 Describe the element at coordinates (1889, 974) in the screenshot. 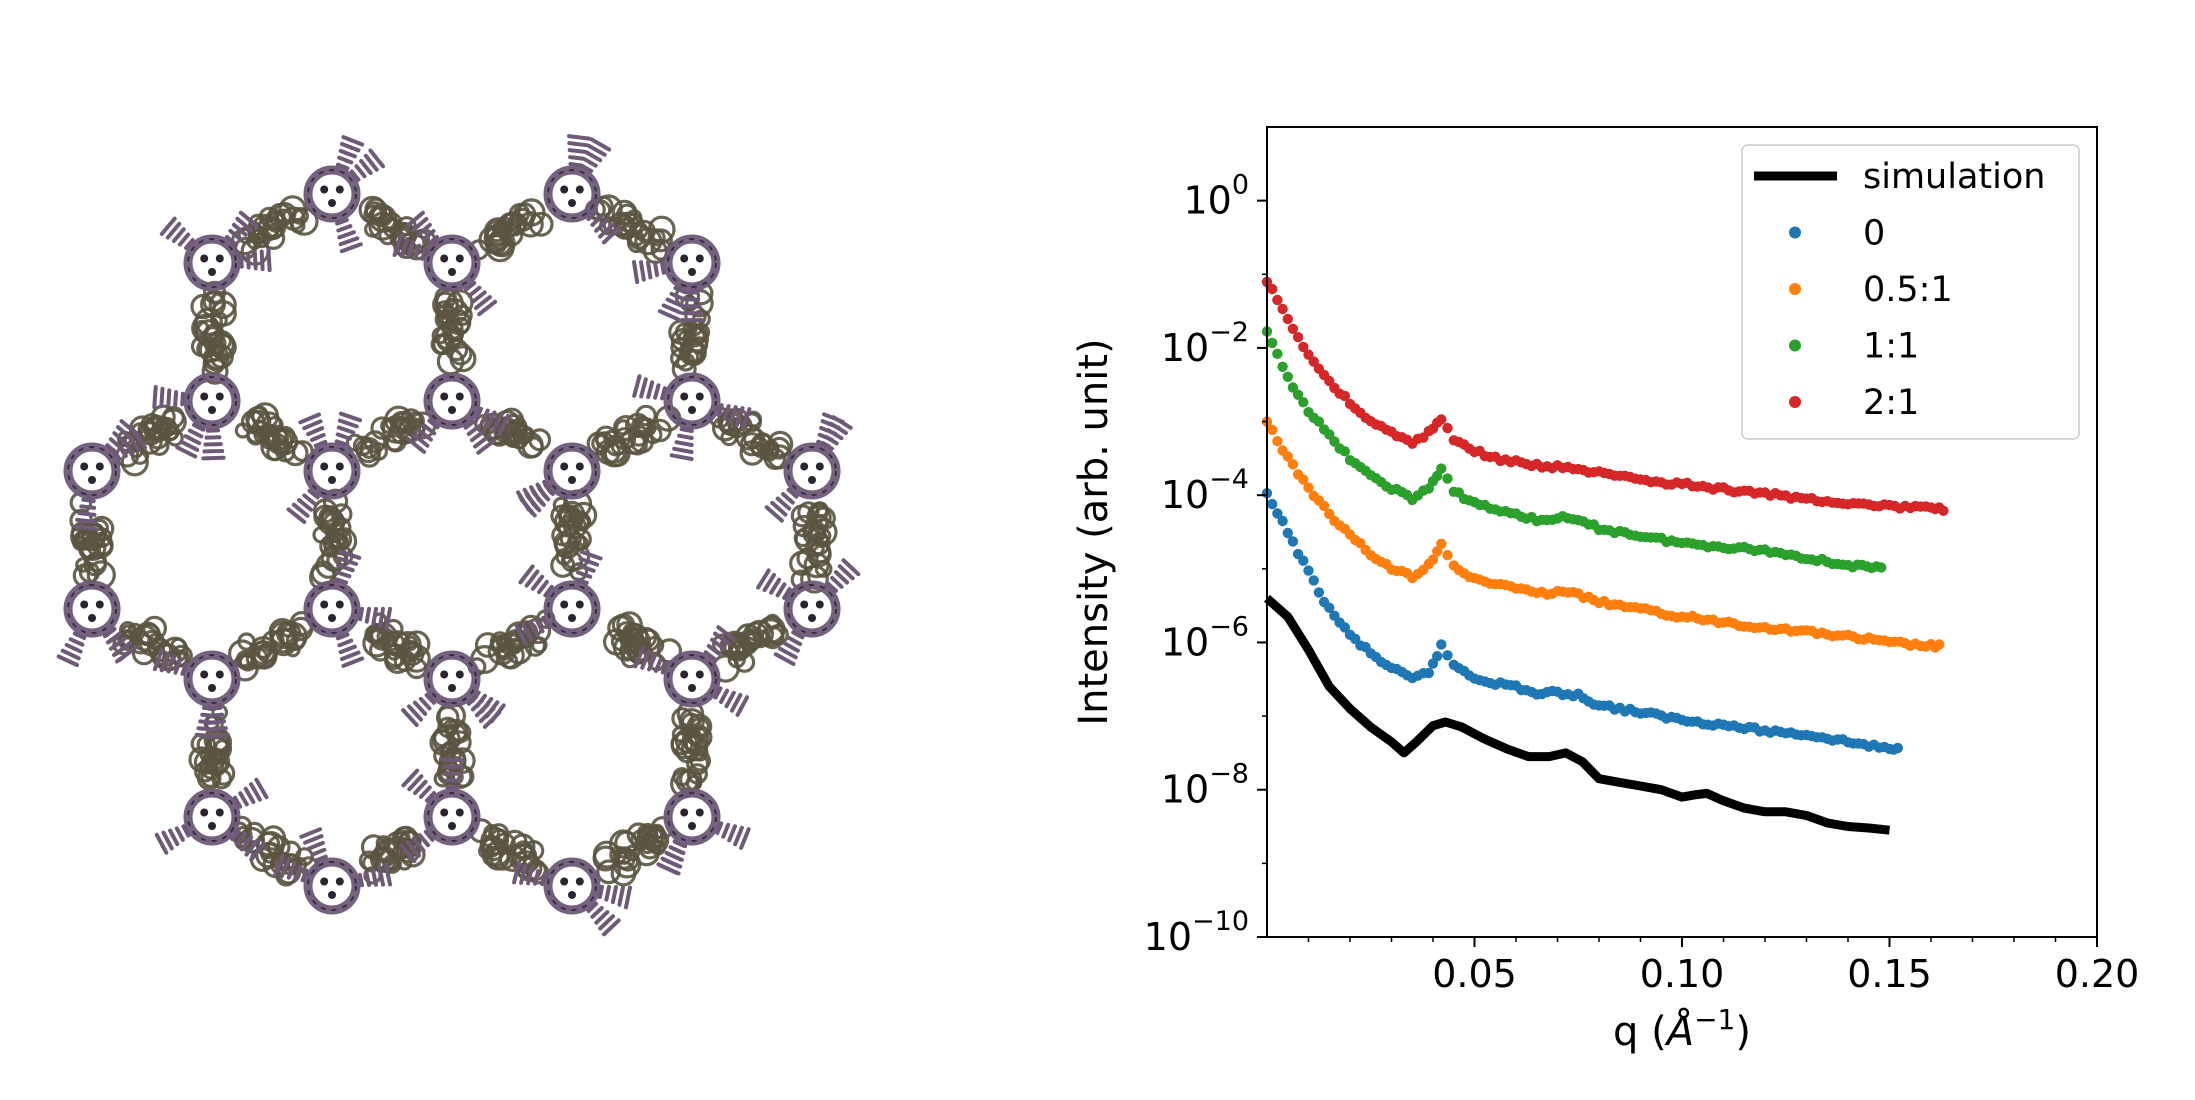

I see `x-tick-label: 0.15` at that location.